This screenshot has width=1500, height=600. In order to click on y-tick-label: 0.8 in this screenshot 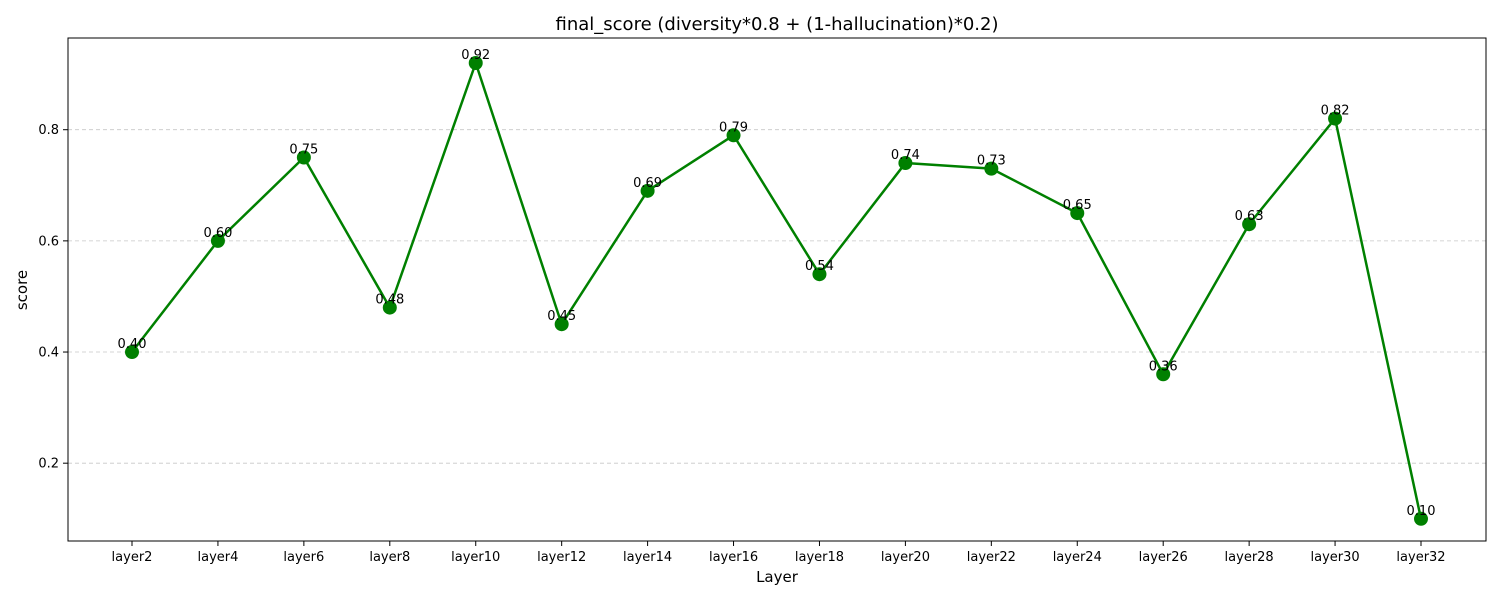, I will do `click(48, 130)`.